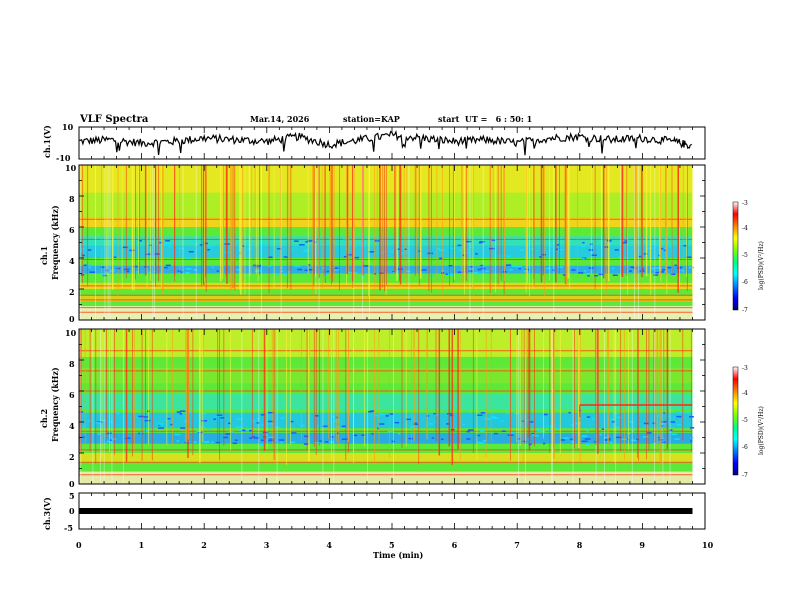  Describe the element at coordinates (745, 368) in the screenshot. I see `ch2-cb-tick-3: -3` at that location.